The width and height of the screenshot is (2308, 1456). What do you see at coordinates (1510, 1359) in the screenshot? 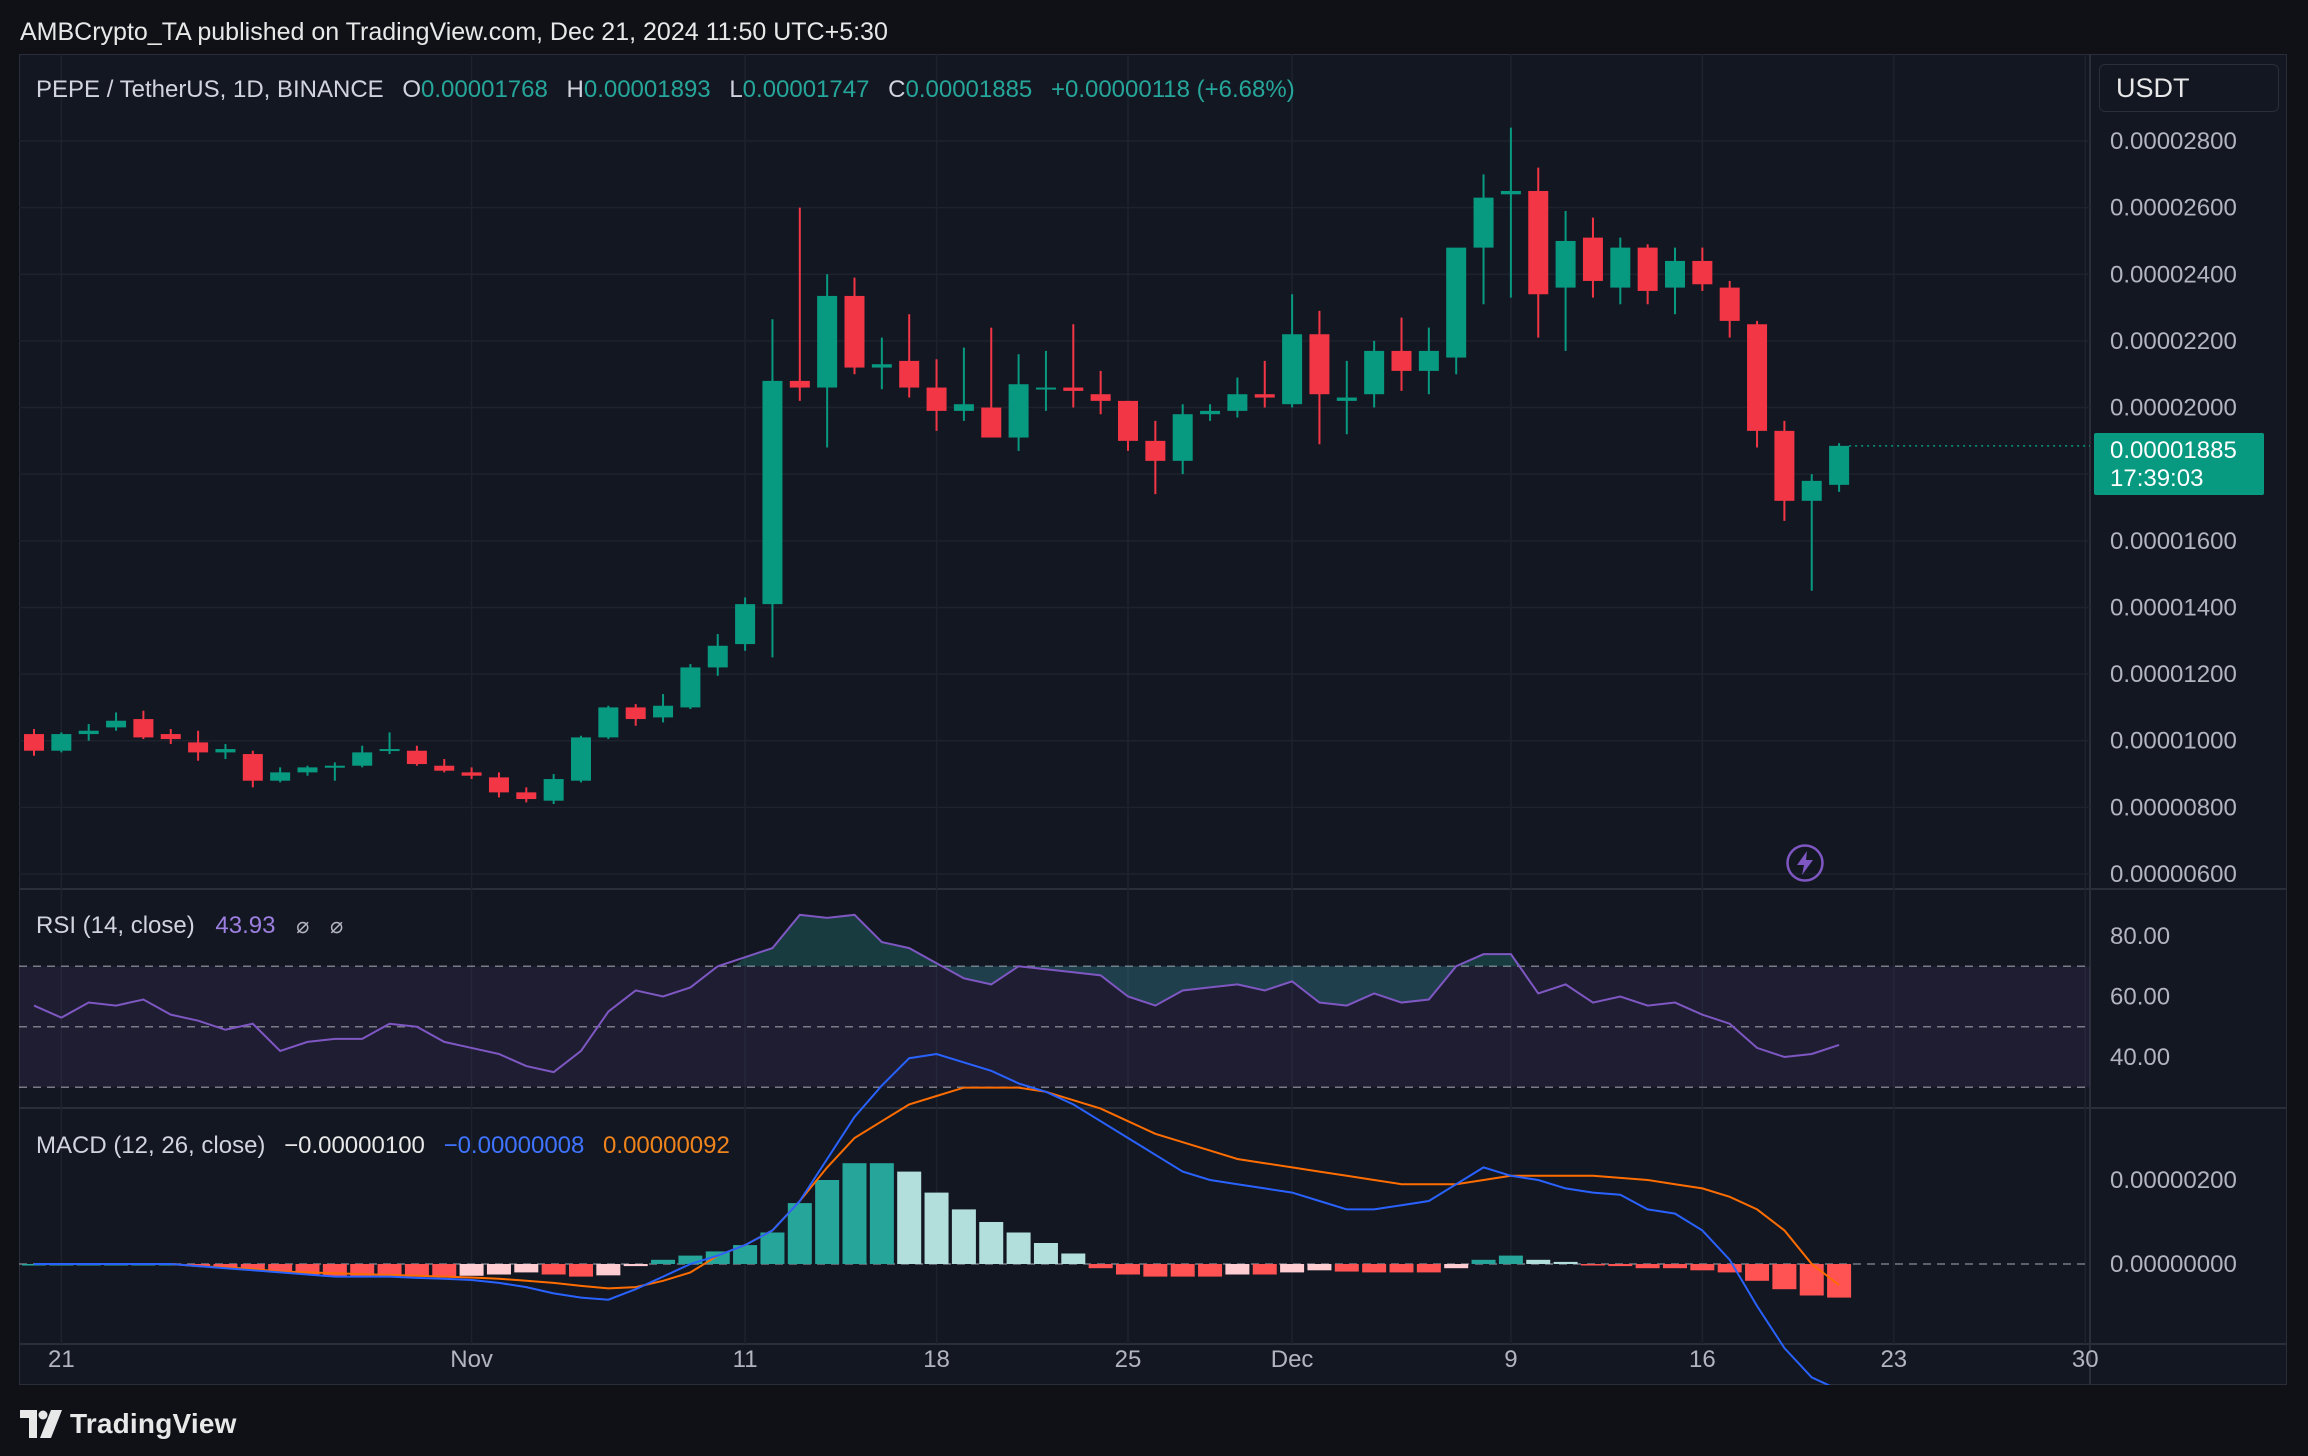
I see `time-axis-label: 9` at bounding box center [1510, 1359].